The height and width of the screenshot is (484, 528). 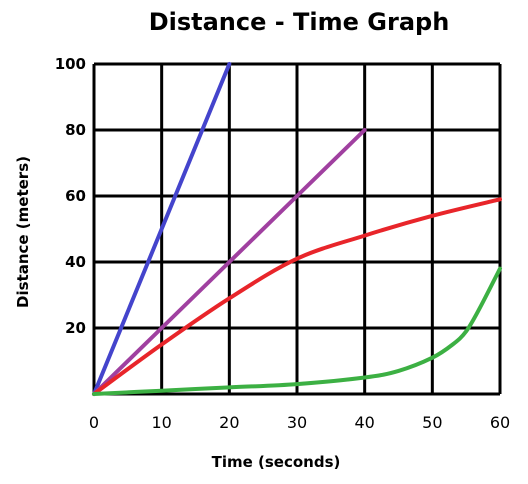 What do you see at coordinates (75, 328) in the screenshot?
I see `y-tick-label: 20` at bounding box center [75, 328].